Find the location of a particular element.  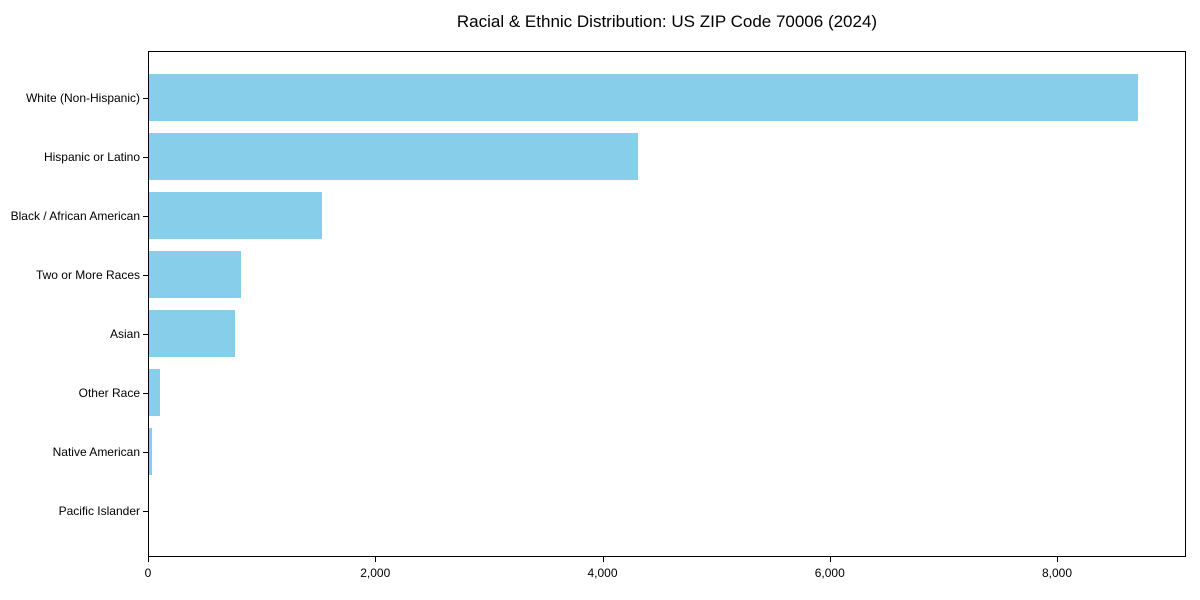

ytick-label-black-african-american: Black / African American is located at coordinates (75, 215).